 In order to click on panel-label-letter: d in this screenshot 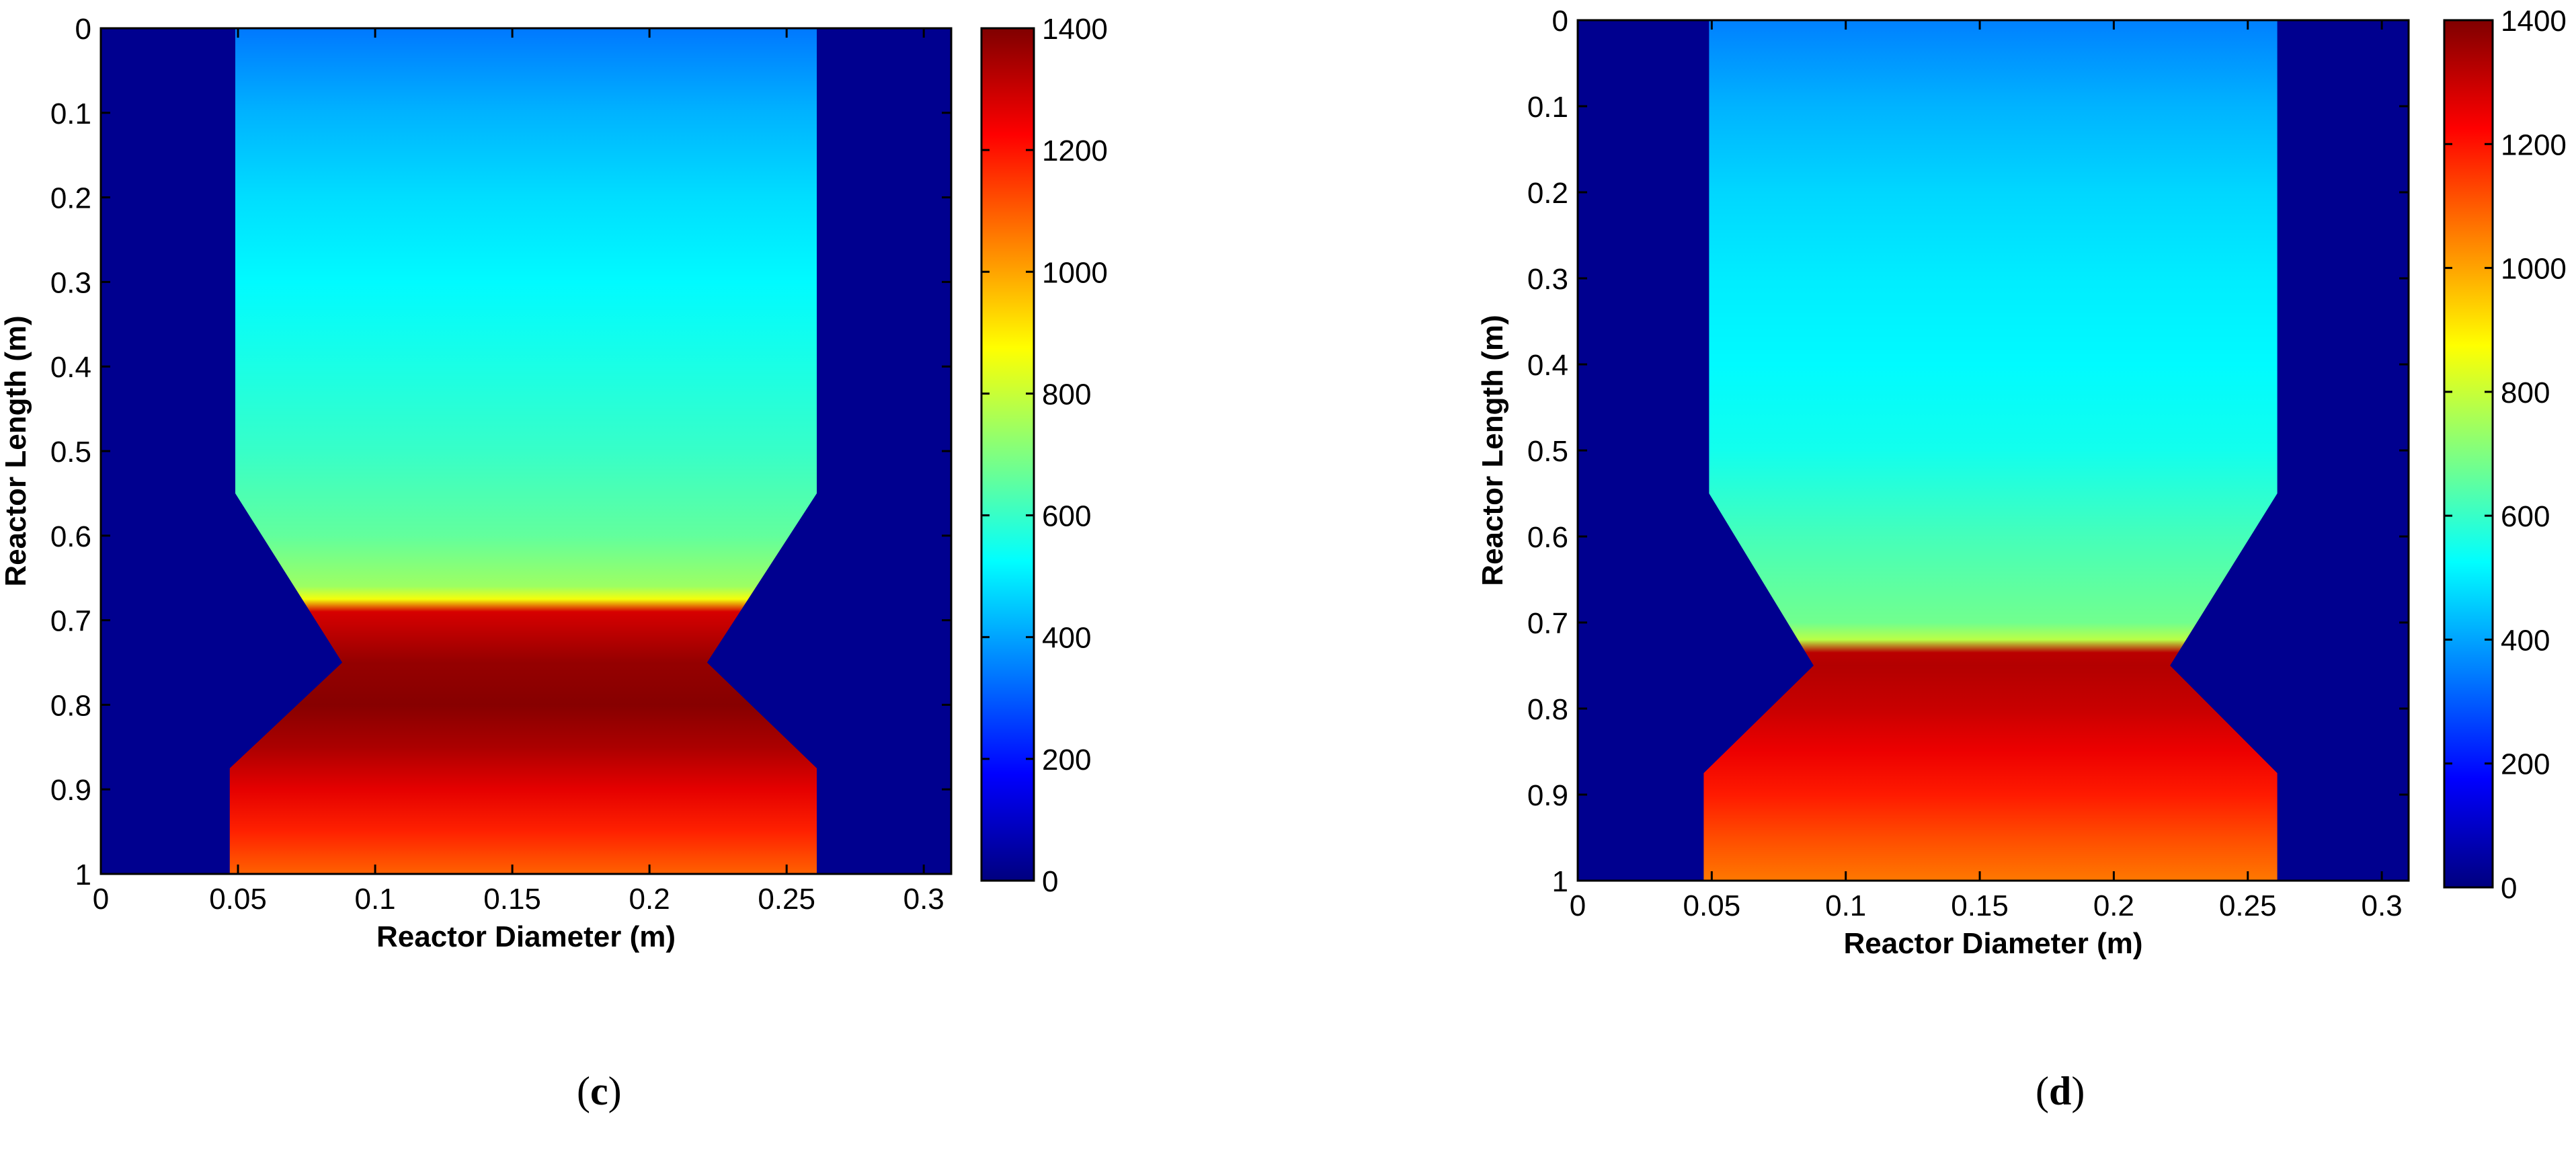, I will do `click(2060, 1091)`.